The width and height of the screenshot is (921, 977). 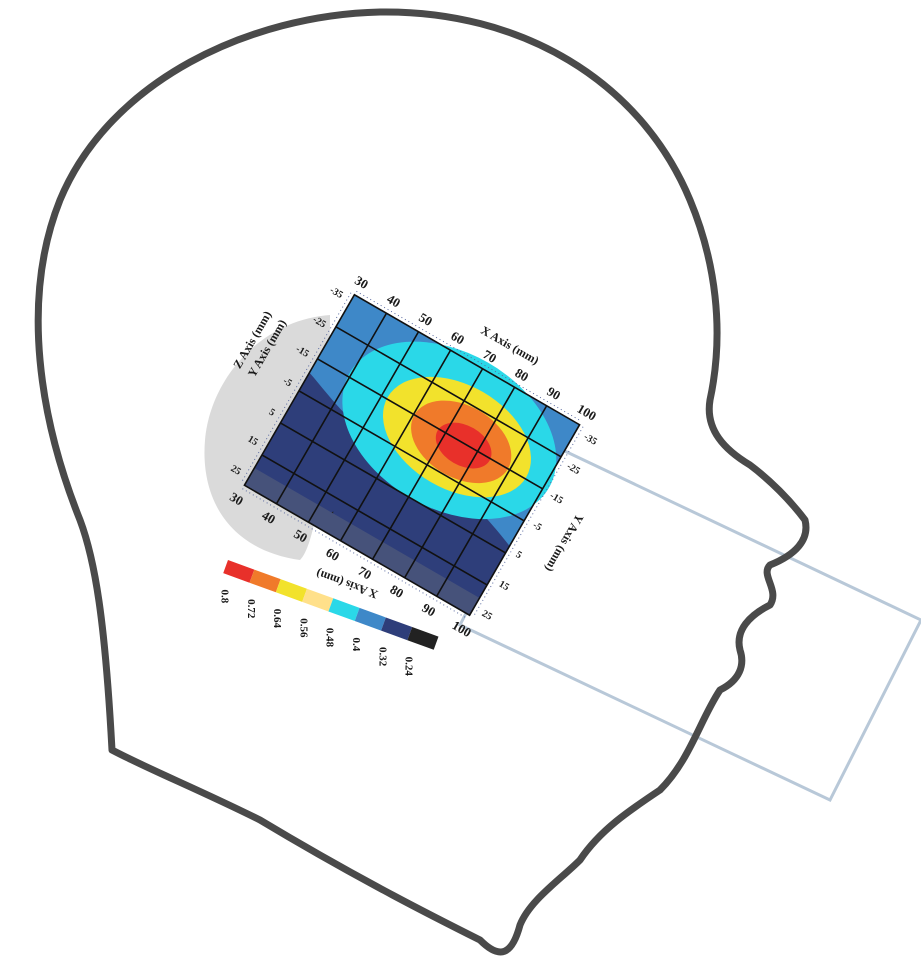 What do you see at coordinates (556, 498) in the screenshot?
I see `right-tick-2: -15` at bounding box center [556, 498].